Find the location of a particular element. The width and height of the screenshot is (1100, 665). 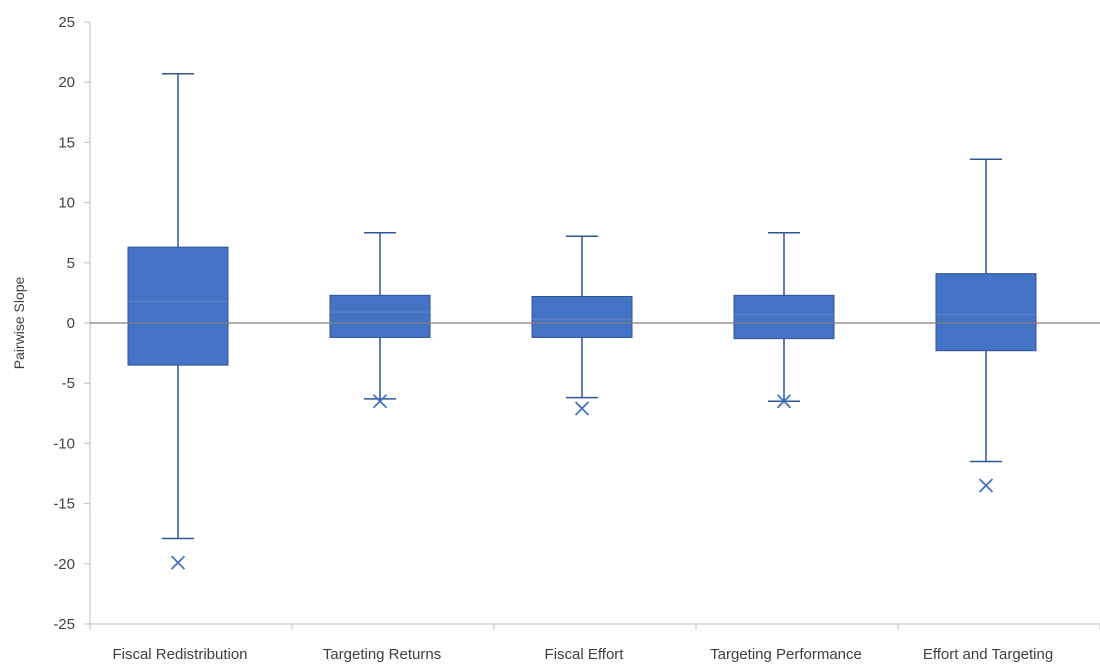

y-tick-label: 15 is located at coordinates (66, 142).